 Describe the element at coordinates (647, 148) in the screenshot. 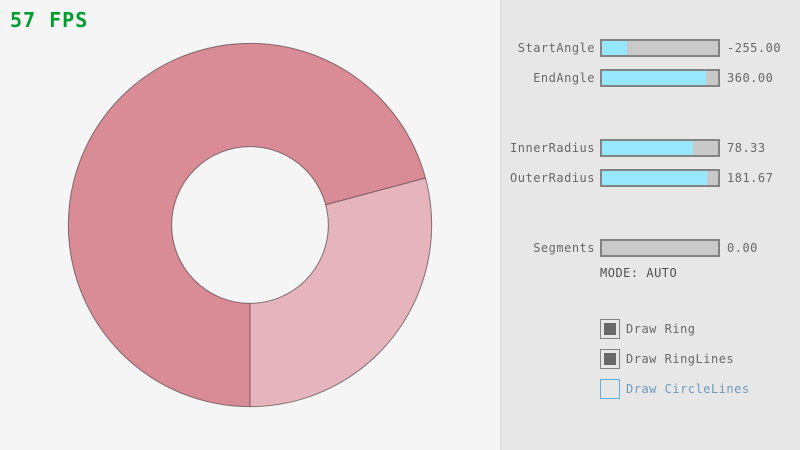

I see `inner-radius-slider-fill` at that location.